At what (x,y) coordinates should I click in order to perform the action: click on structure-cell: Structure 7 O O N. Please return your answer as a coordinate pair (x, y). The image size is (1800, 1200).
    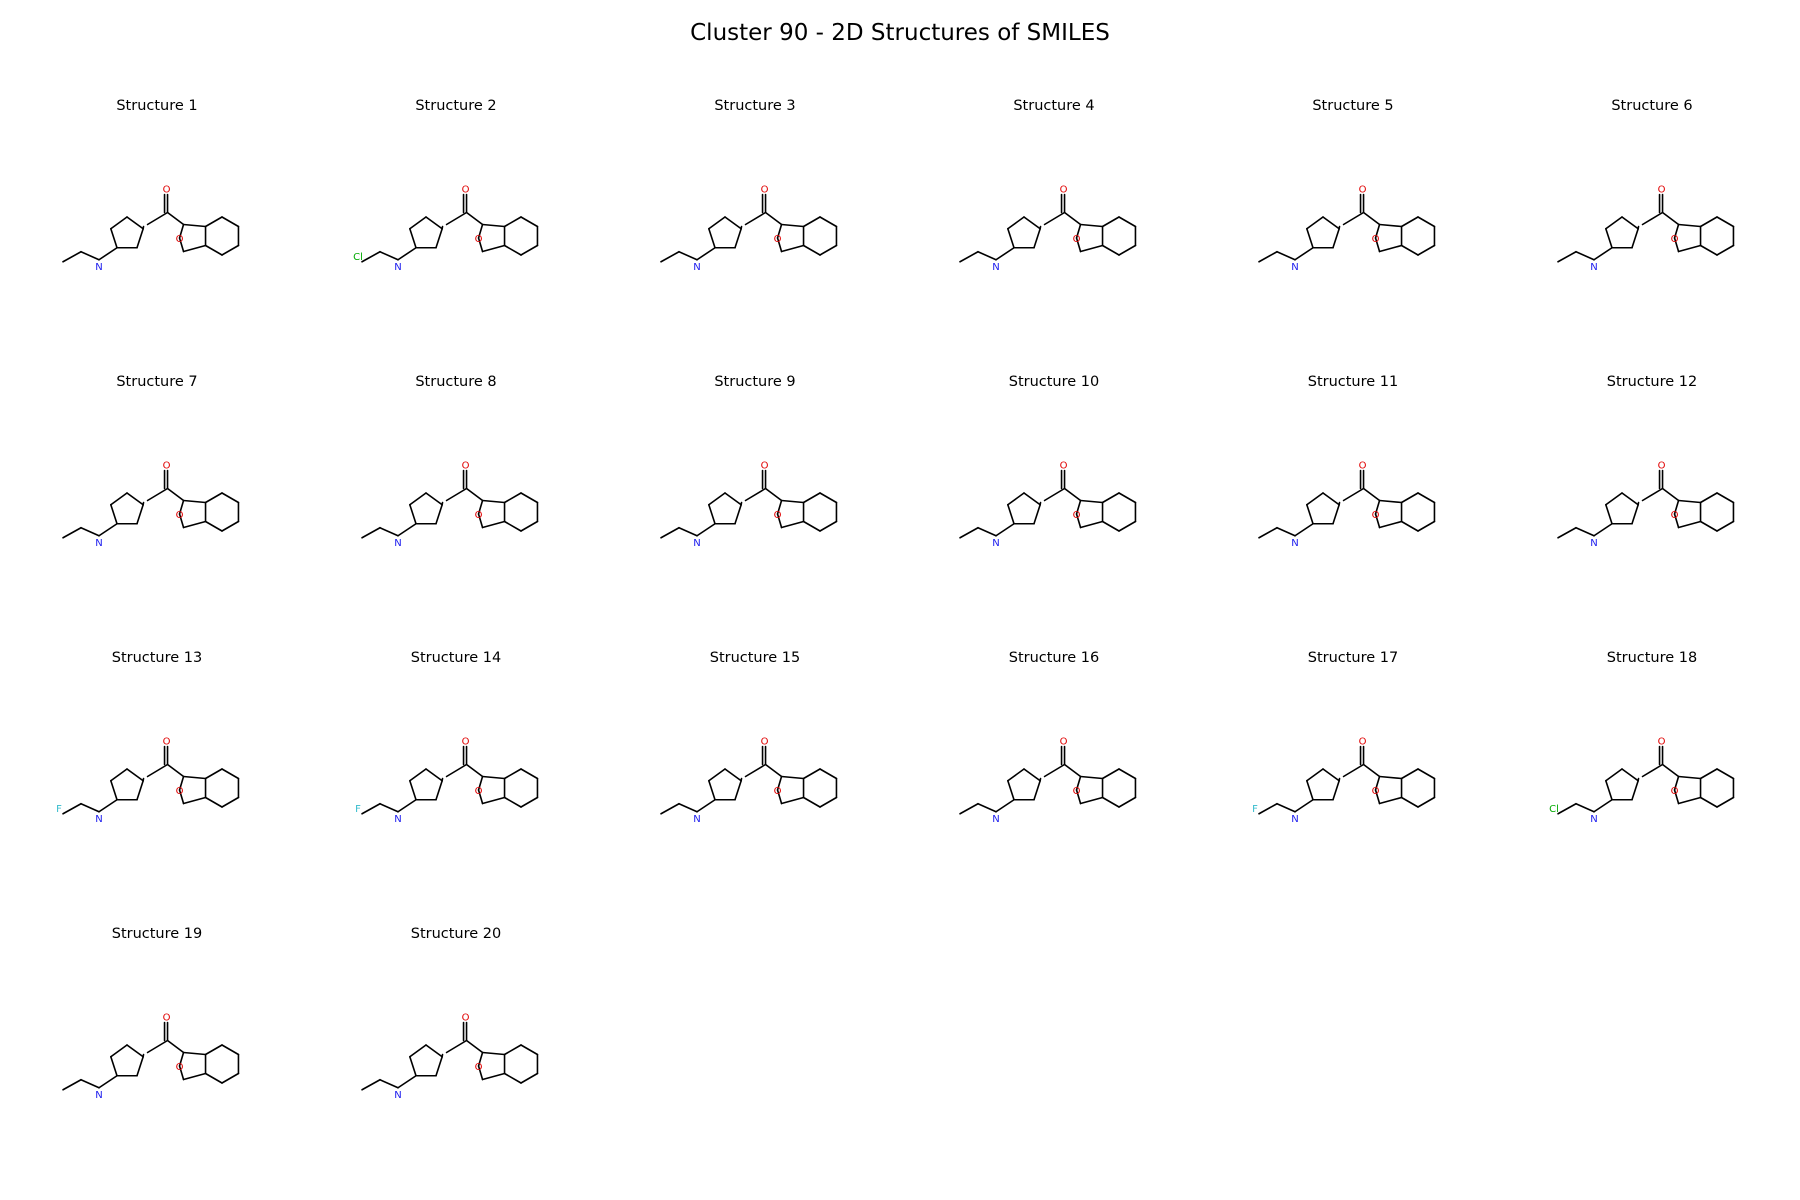
    Looking at the image, I should click on (157, 509).